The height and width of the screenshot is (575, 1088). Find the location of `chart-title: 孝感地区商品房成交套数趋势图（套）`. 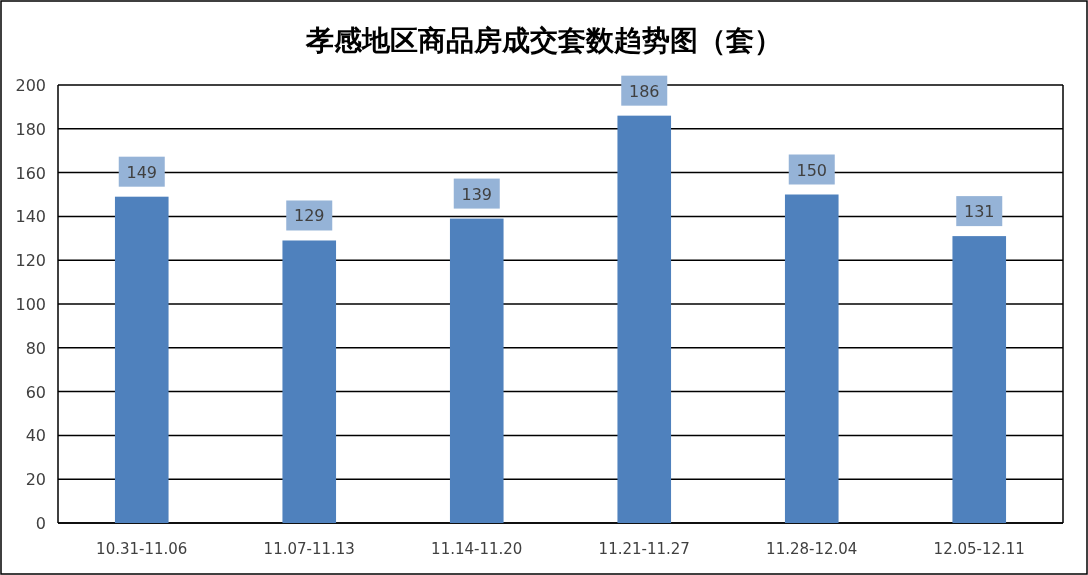

chart-title: 孝感地区商品房成交套数趋势图（套） is located at coordinates (543, 40).